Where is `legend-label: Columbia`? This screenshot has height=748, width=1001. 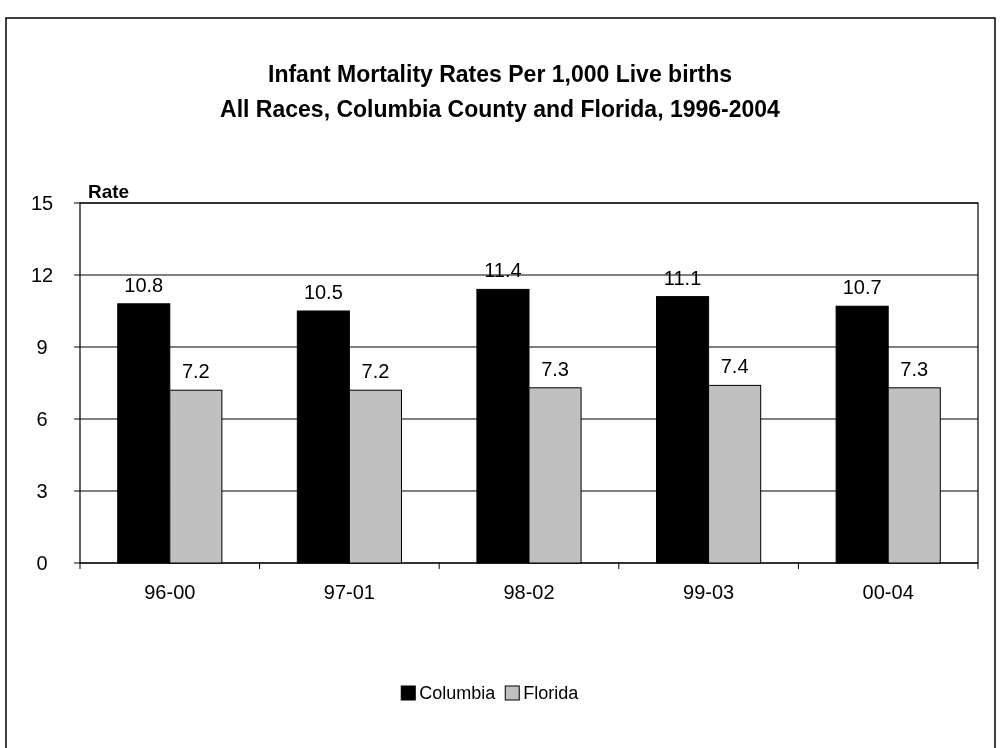
legend-label: Columbia is located at coordinates (458, 693).